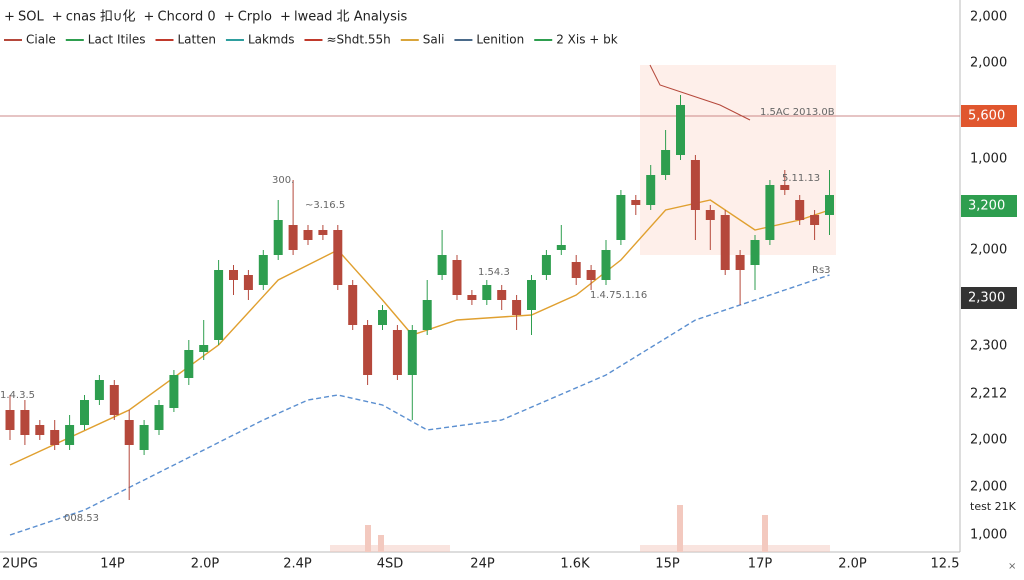  Describe the element at coordinates (283, 180) in the screenshot. I see `annotation: 300.` at that location.